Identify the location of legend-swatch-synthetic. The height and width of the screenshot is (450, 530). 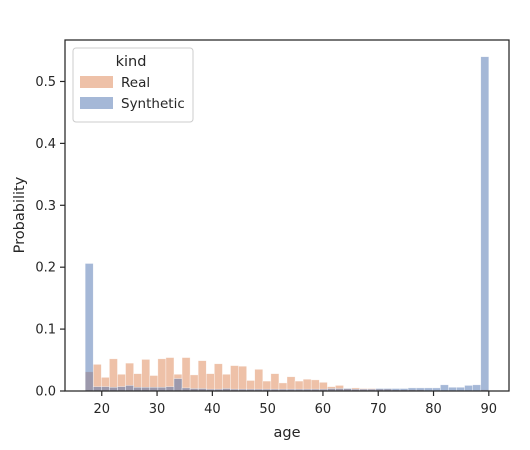
(96, 103).